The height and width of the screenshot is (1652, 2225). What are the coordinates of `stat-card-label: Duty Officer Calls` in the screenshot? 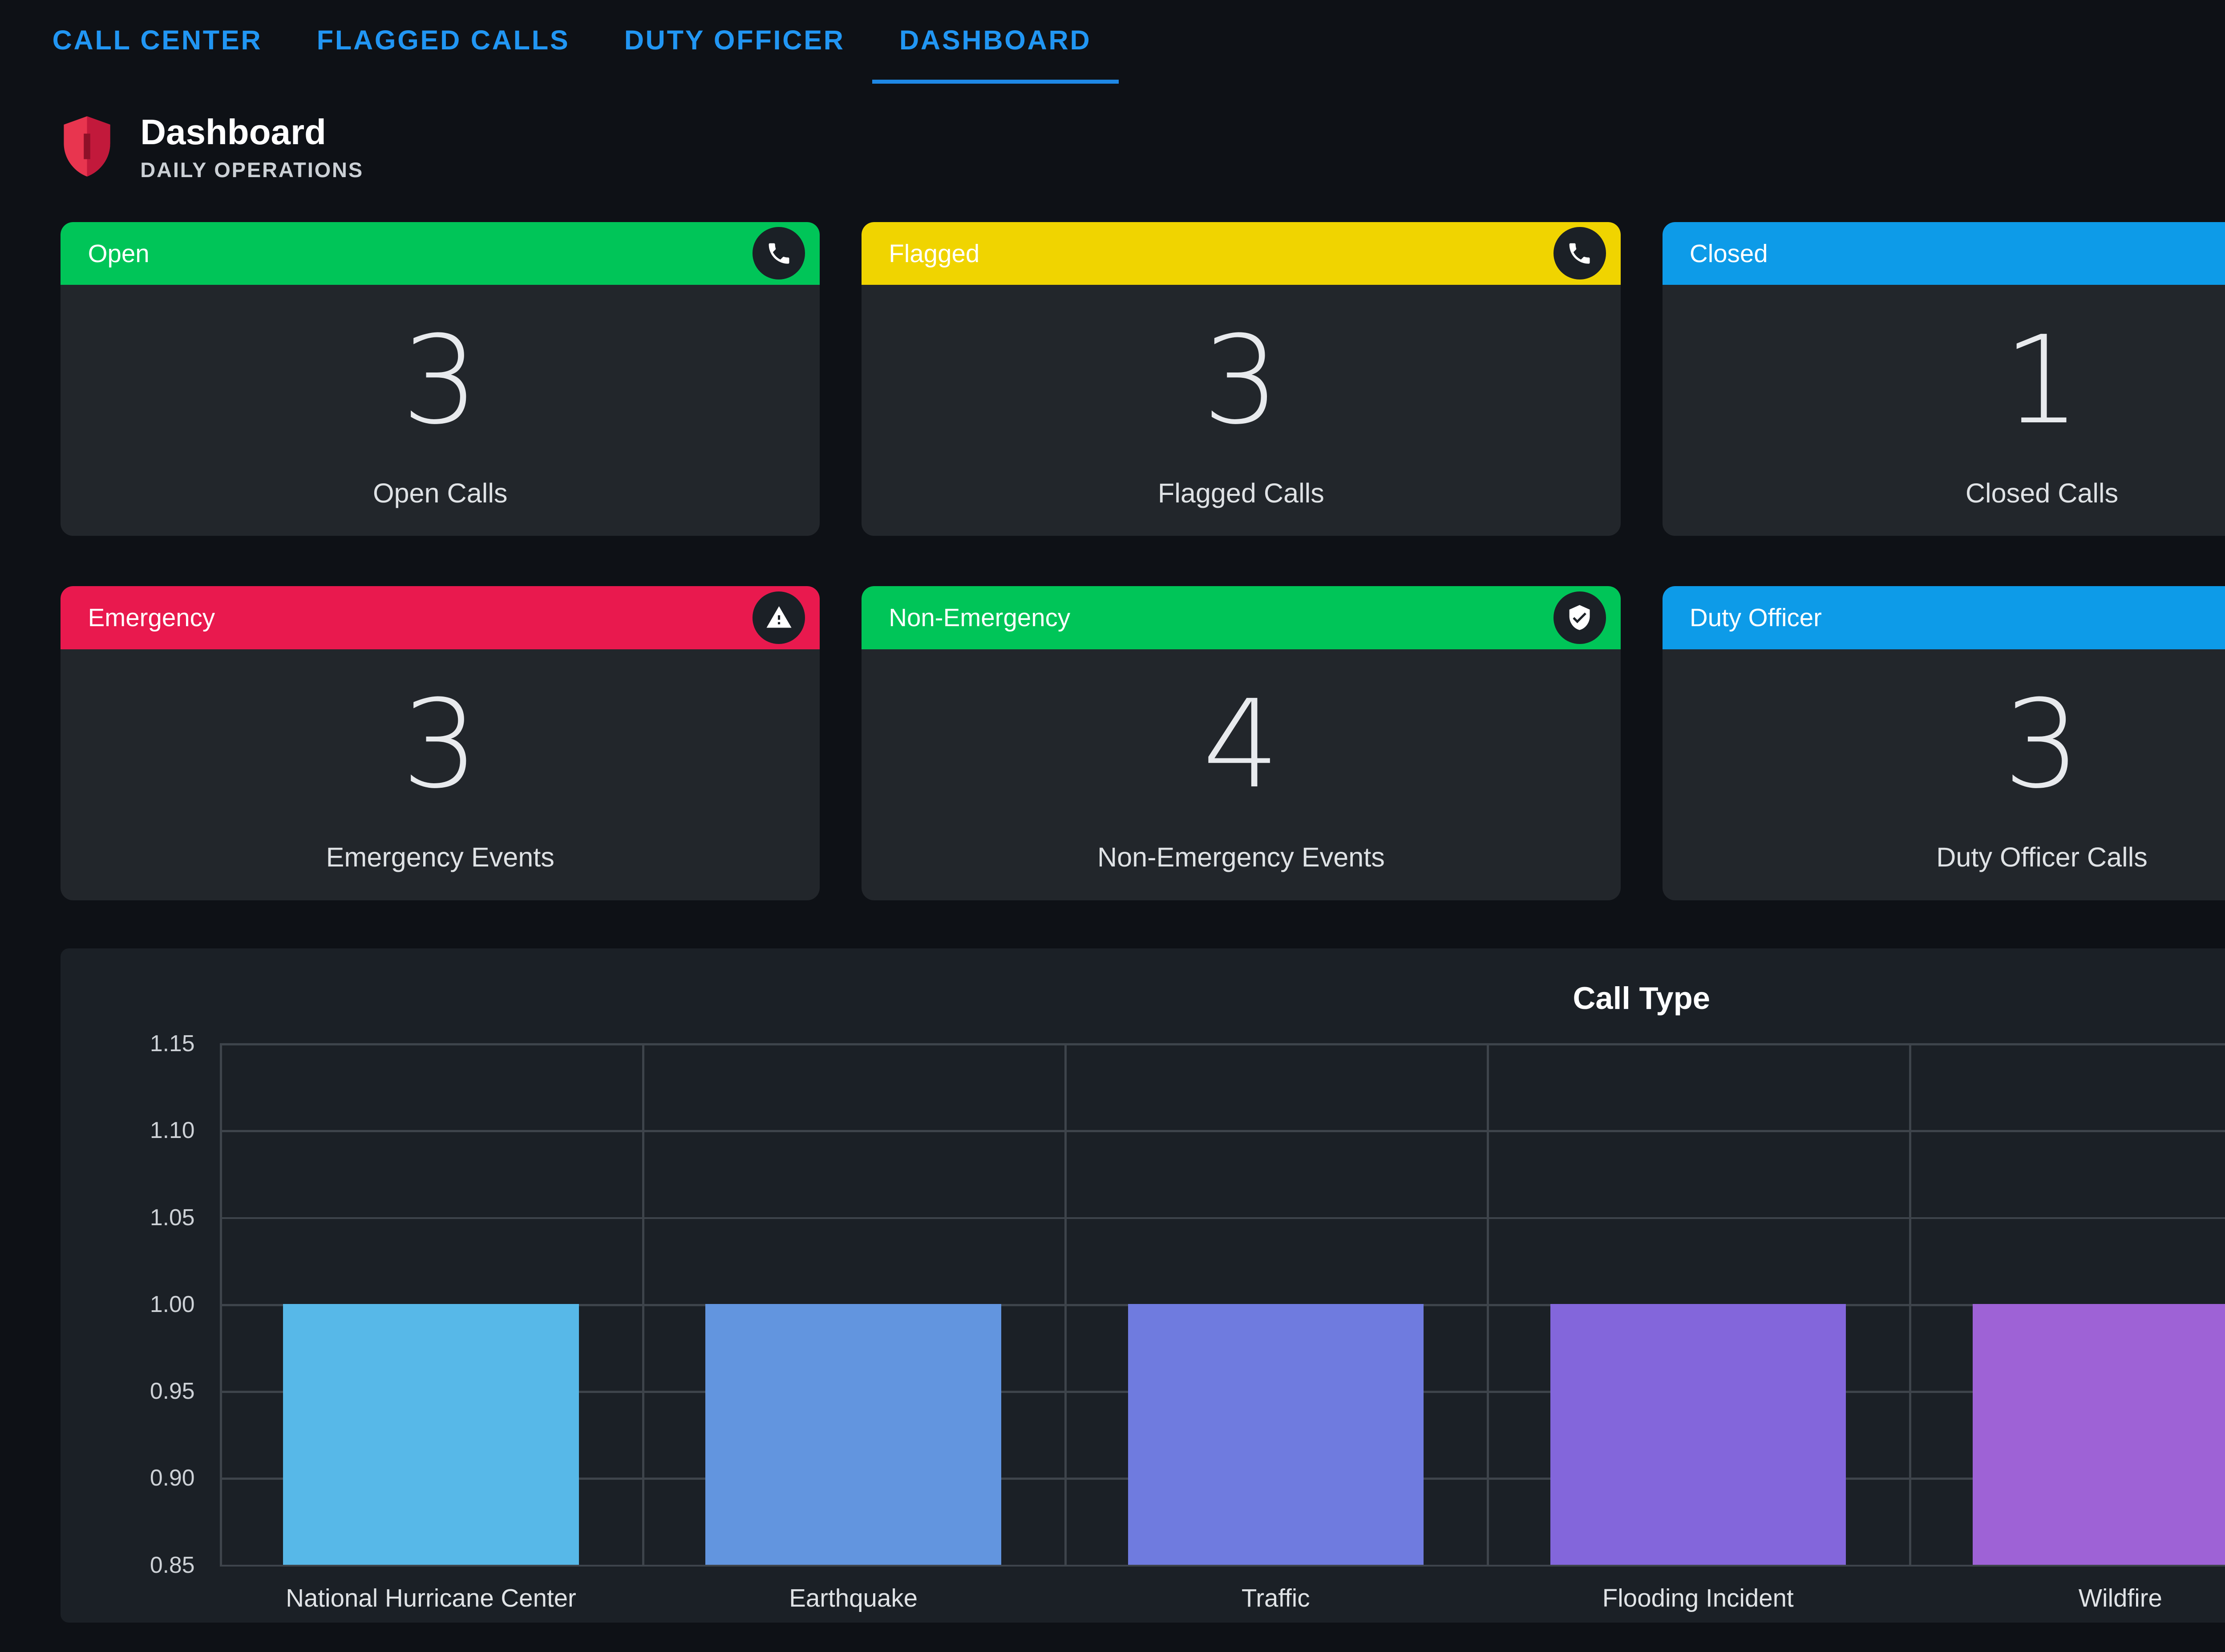 It's located at (2042, 857).